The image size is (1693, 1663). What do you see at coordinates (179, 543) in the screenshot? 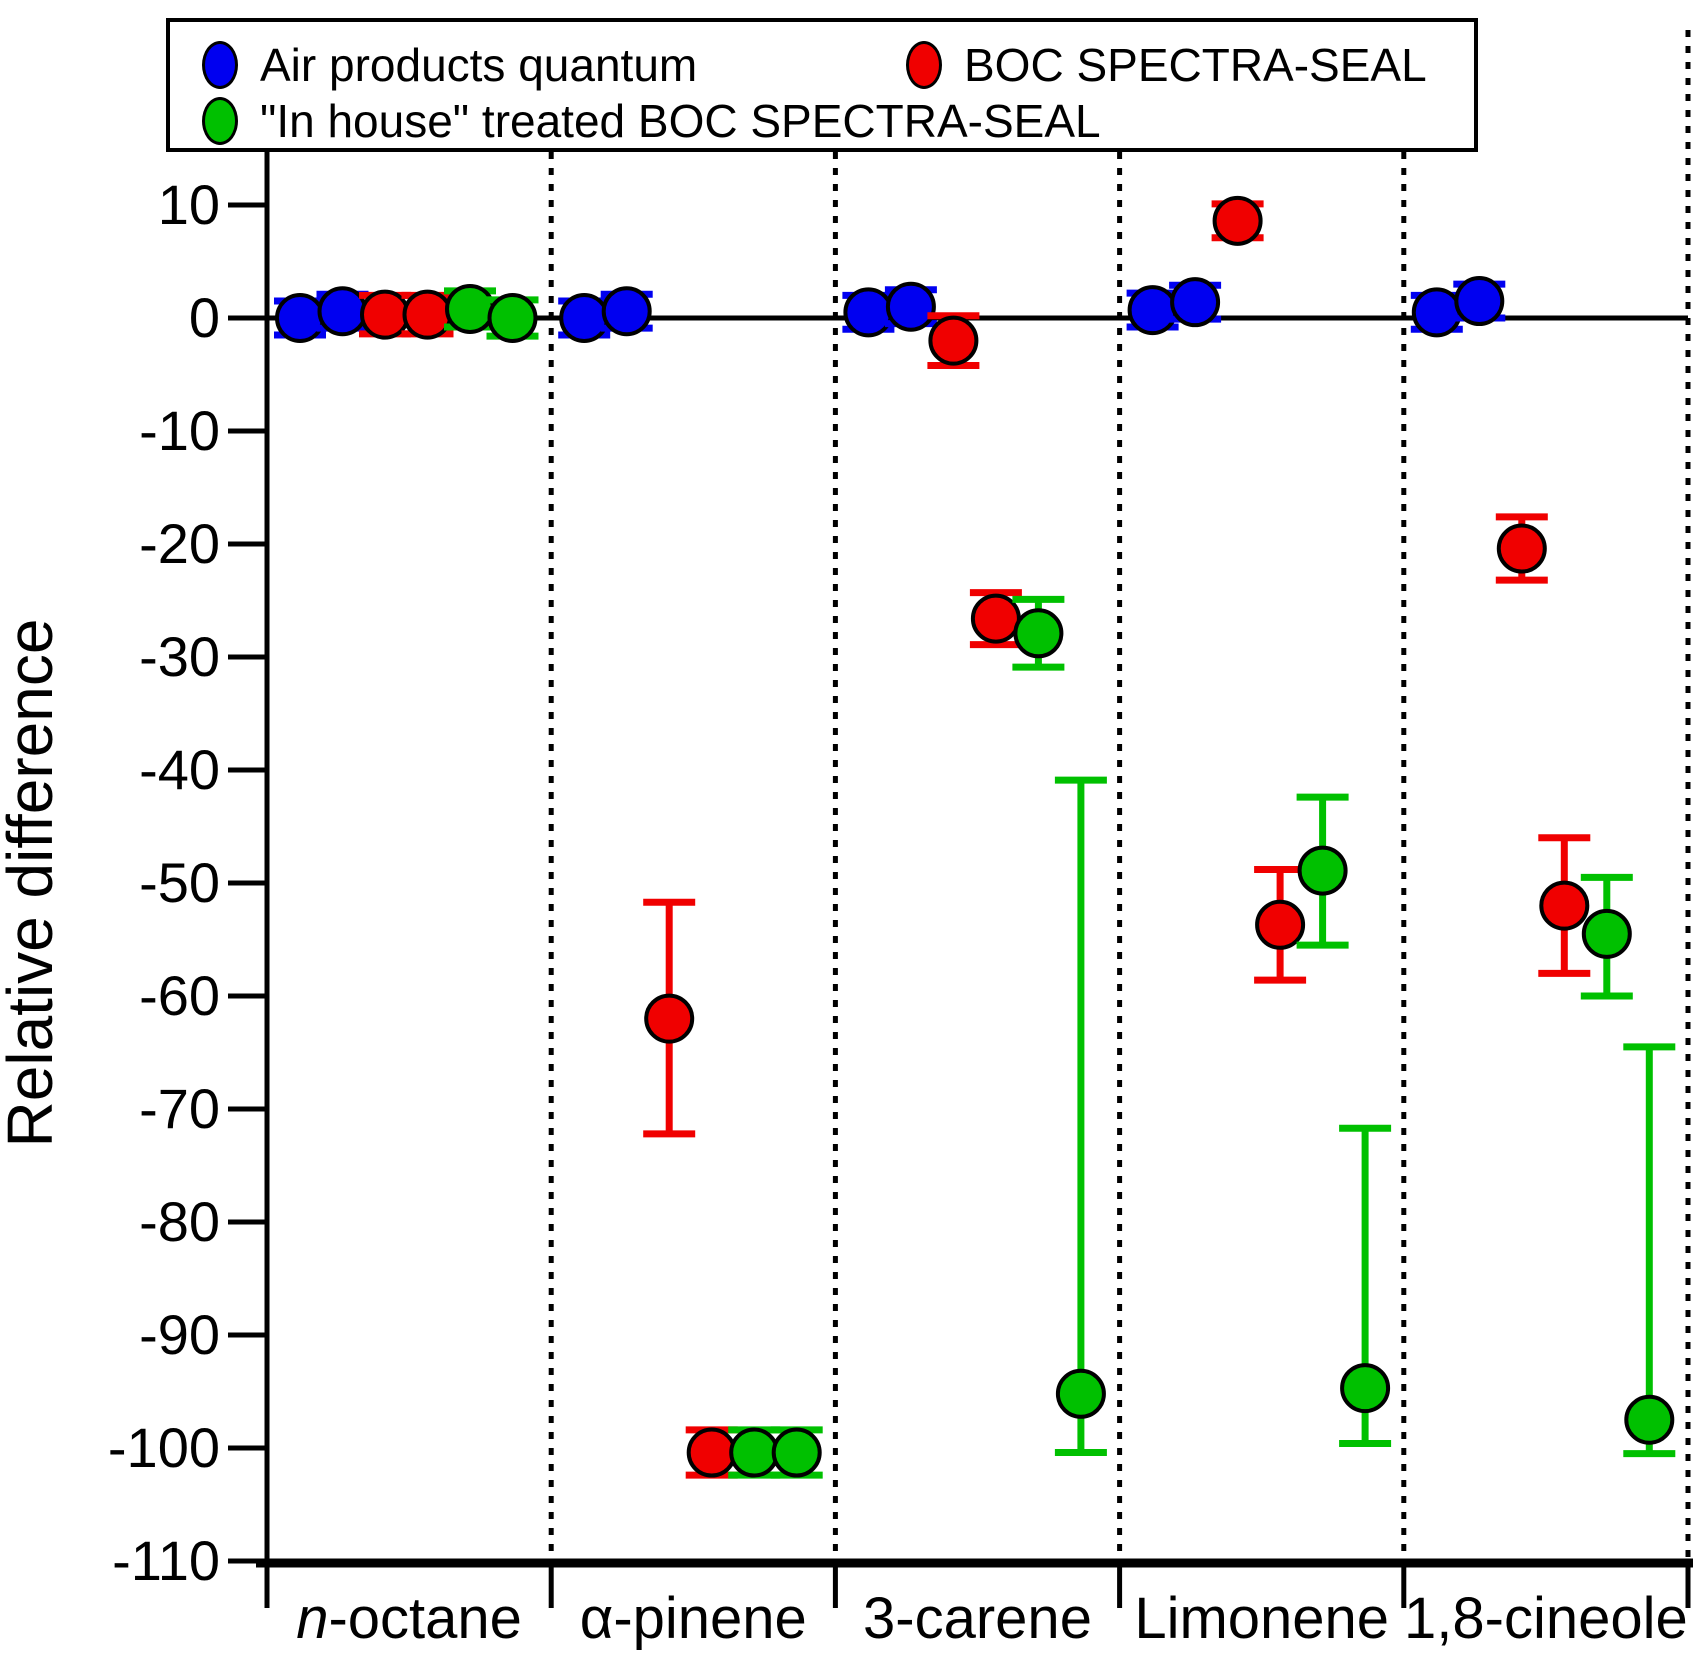
I see `y-tick-label: -20` at bounding box center [179, 543].